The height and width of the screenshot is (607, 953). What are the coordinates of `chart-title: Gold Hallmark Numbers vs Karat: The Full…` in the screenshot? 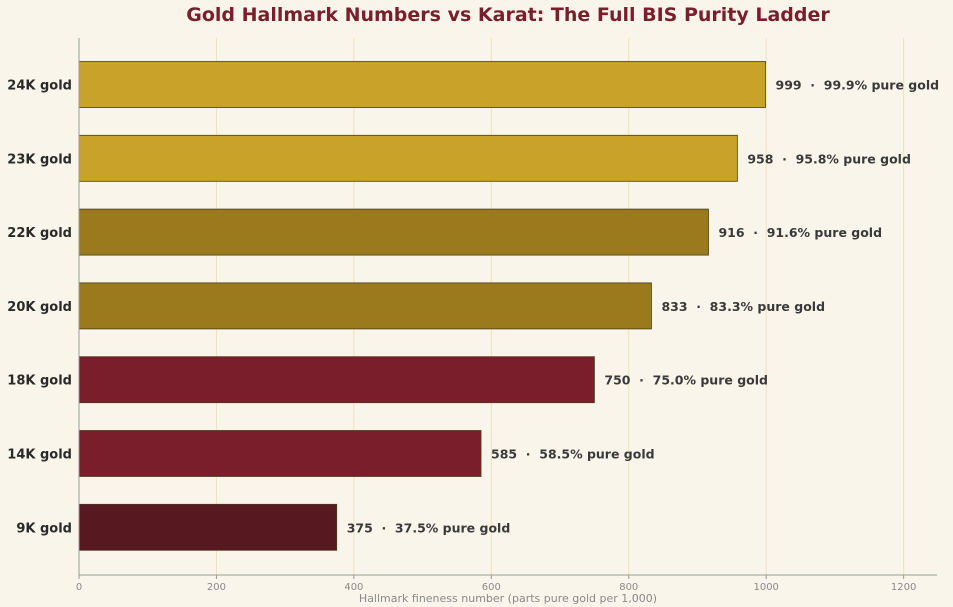 It's located at (508, 15).